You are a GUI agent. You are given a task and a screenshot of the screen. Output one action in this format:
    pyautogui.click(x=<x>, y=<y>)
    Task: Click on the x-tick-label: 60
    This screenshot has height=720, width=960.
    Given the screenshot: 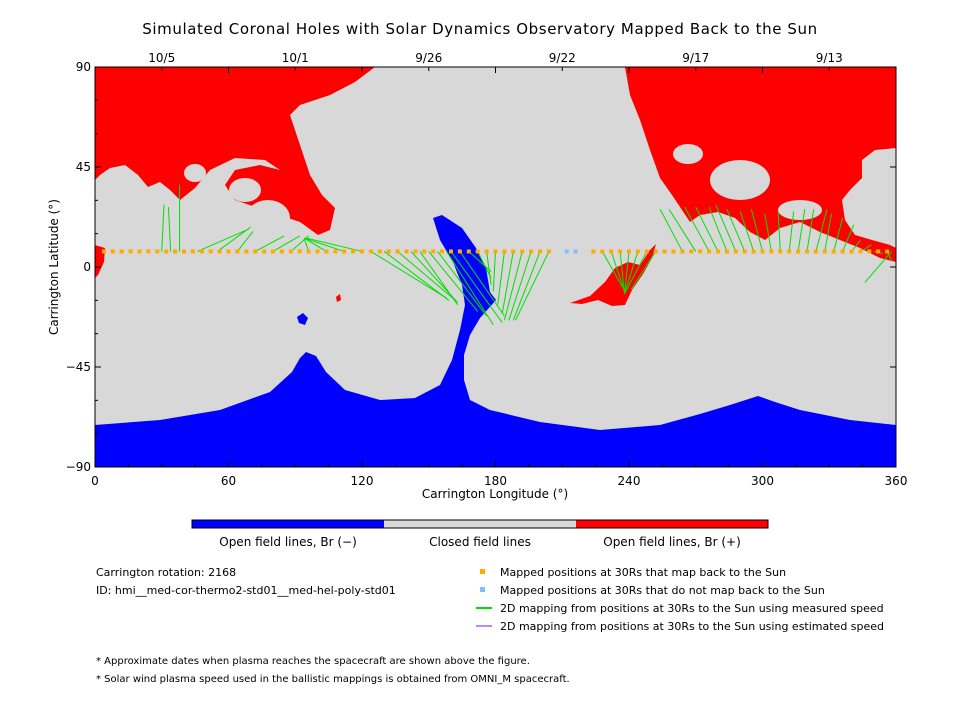 What is the action you would take?
    pyautogui.click(x=228, y=481)
    